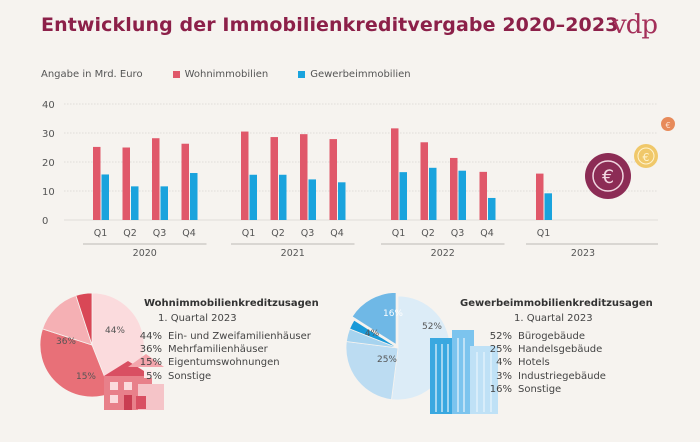 This screenshot has width=700, height=442. I want to click on small-coin-icon, so click(668, 124).